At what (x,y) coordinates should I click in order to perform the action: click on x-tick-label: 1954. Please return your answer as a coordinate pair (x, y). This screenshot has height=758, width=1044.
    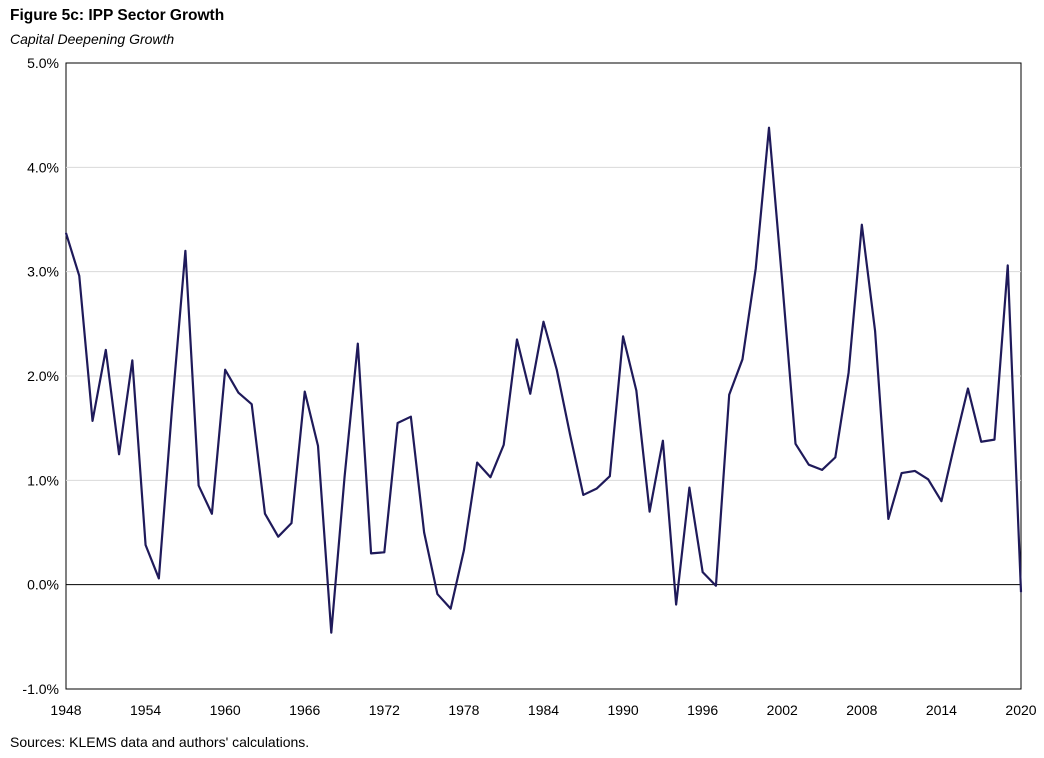
    Looking at the image, I should click on (145, 710).